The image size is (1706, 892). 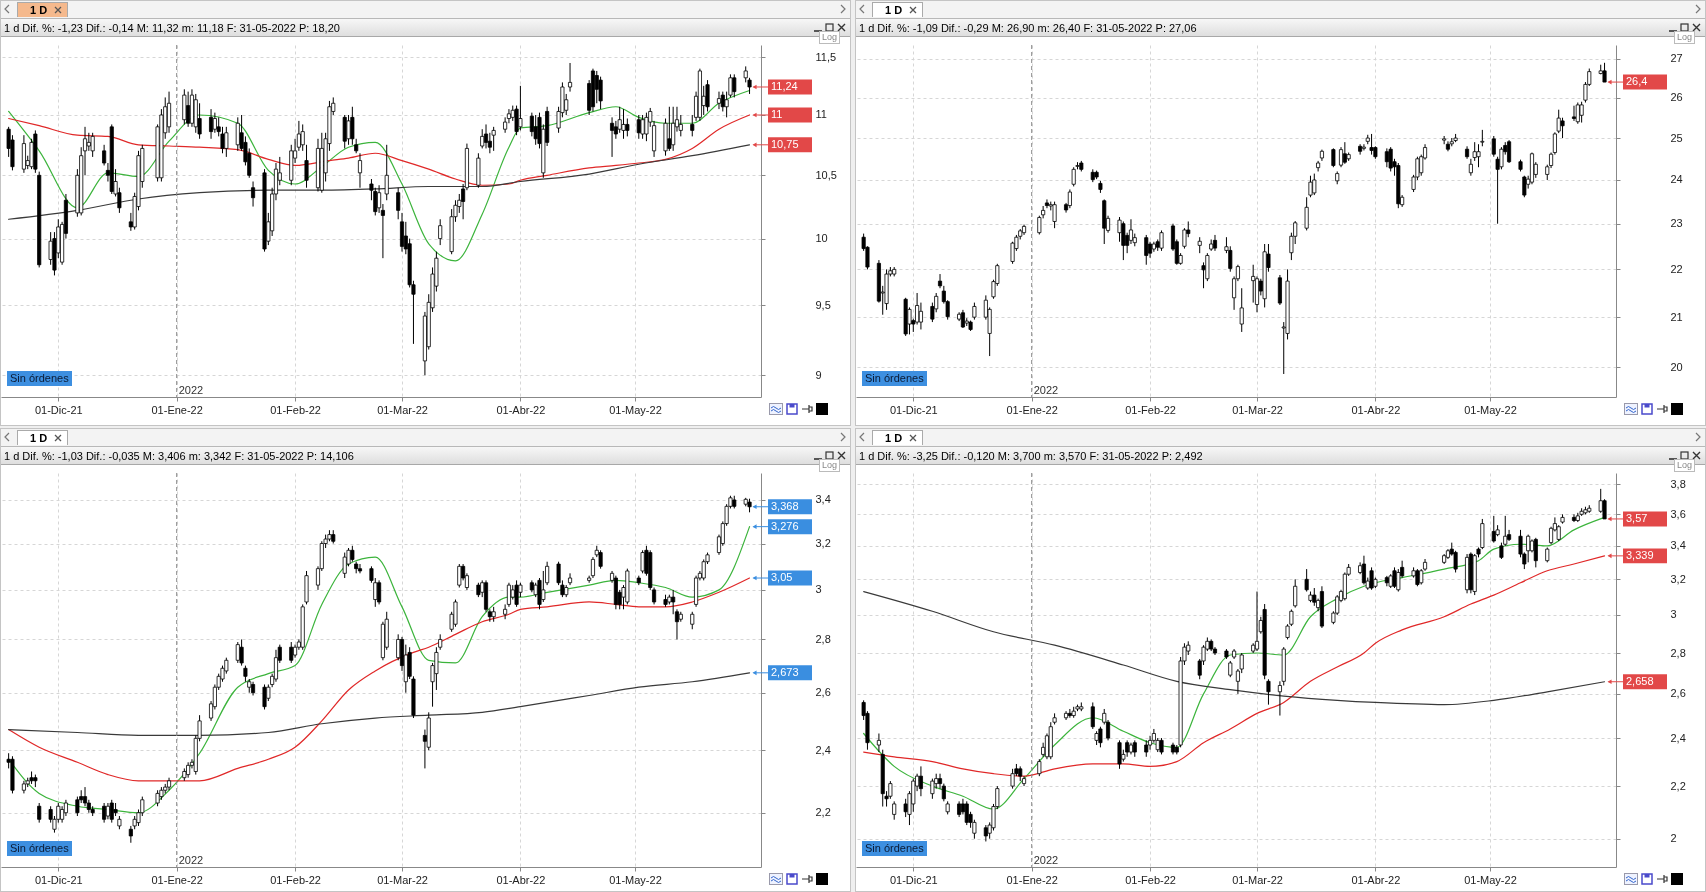 I want to click on y-tick-label: 2, so click(x=1673, y=838).